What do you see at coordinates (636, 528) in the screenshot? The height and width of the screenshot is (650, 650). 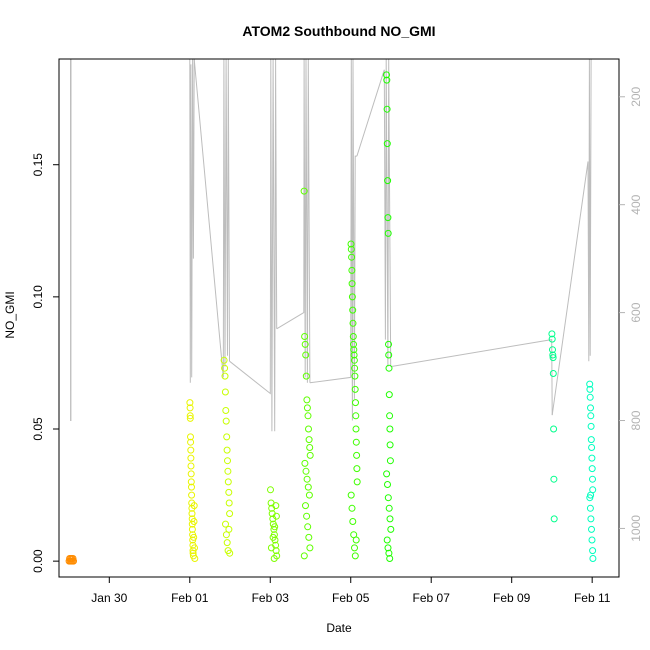 I see `y2-tick-label: 1000` at bounding box center [636, 528].